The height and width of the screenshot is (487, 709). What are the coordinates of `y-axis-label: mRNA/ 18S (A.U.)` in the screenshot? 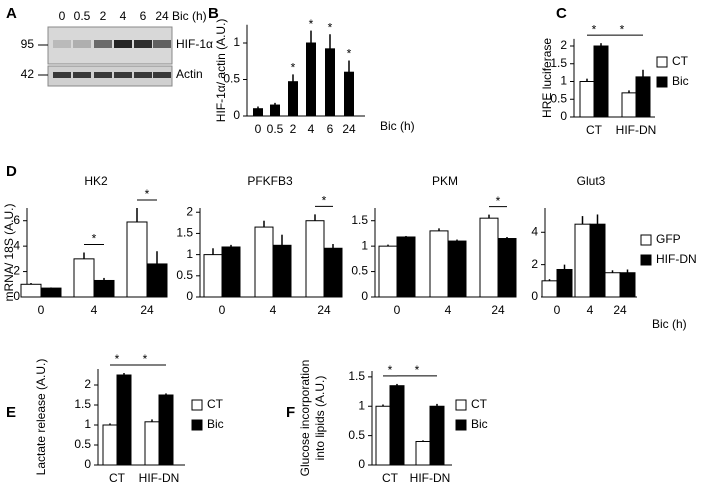 It's located at (9, 252).